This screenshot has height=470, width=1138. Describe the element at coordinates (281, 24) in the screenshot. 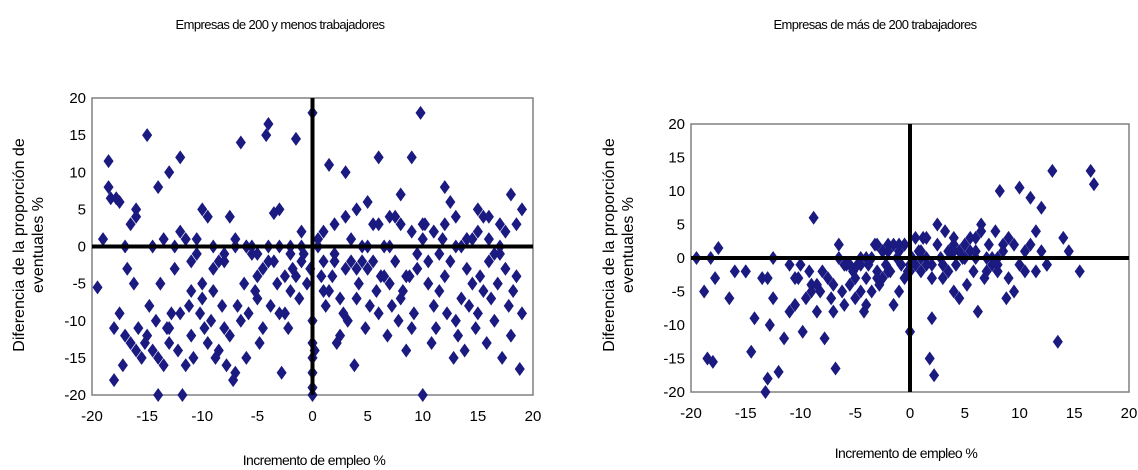

I see `chart-title: Empresas de 200 y menos trabajadores` at that location.